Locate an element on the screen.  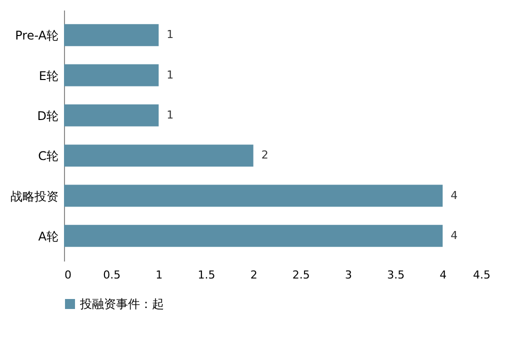
x-tick-label: 3.5 is located at coordinates (396, 275).